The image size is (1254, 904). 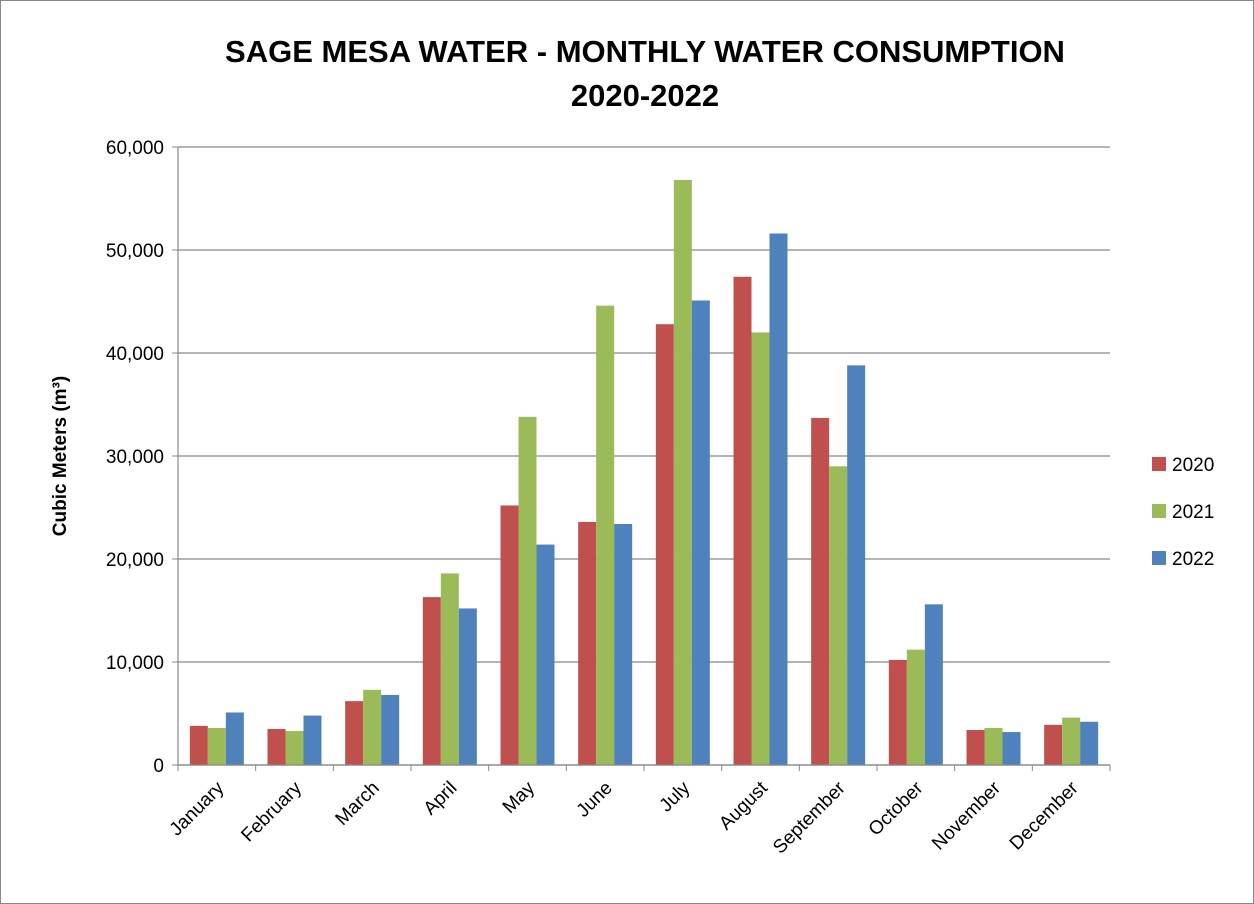 I want to click on y-axis-label: Cubic Meters (m³), so click(x=60, y=456).